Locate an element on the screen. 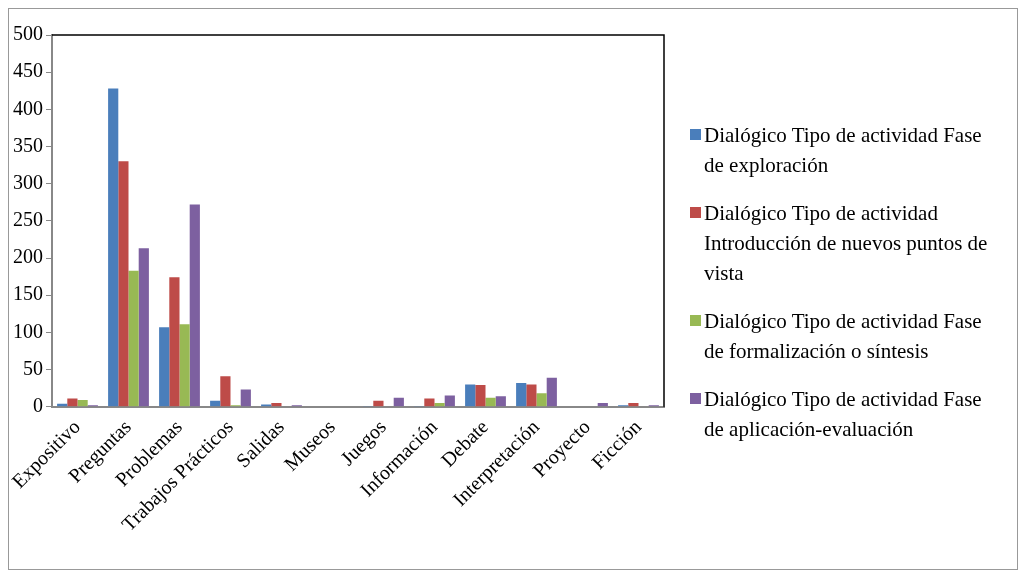  y-tick-label: 450 is located at coordinates (28, 70).